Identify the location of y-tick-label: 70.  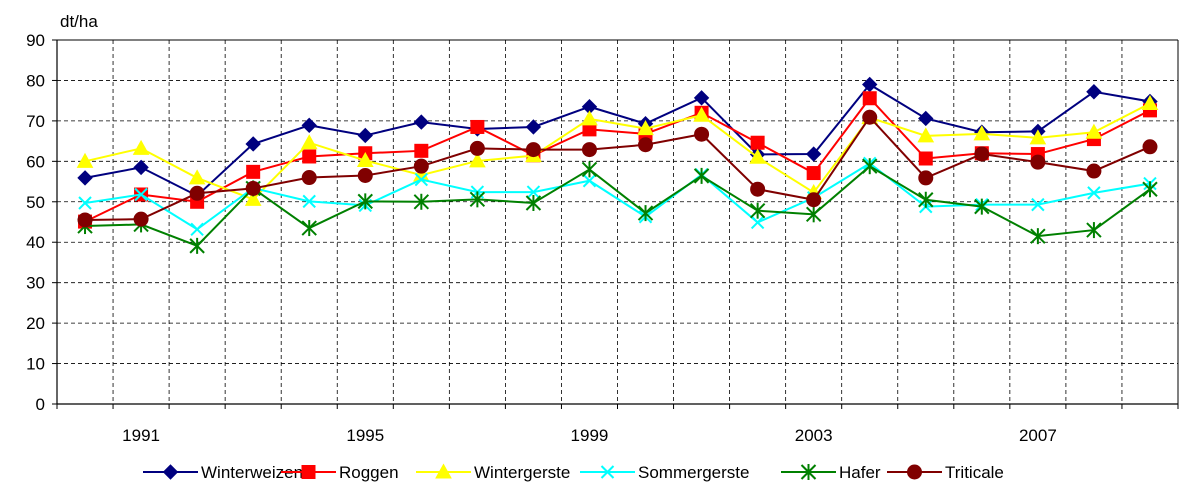
(35, 121).